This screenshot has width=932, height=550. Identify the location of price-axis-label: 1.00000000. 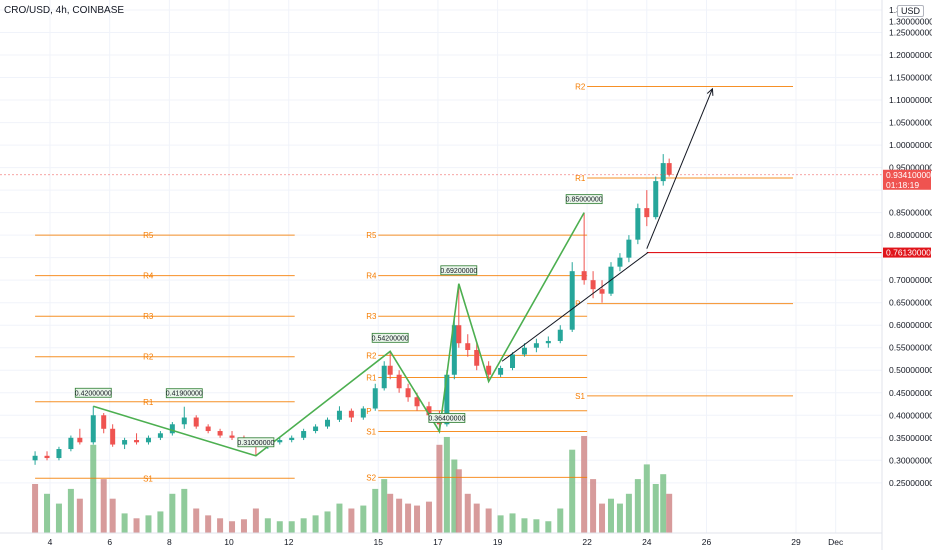
(910, 145).